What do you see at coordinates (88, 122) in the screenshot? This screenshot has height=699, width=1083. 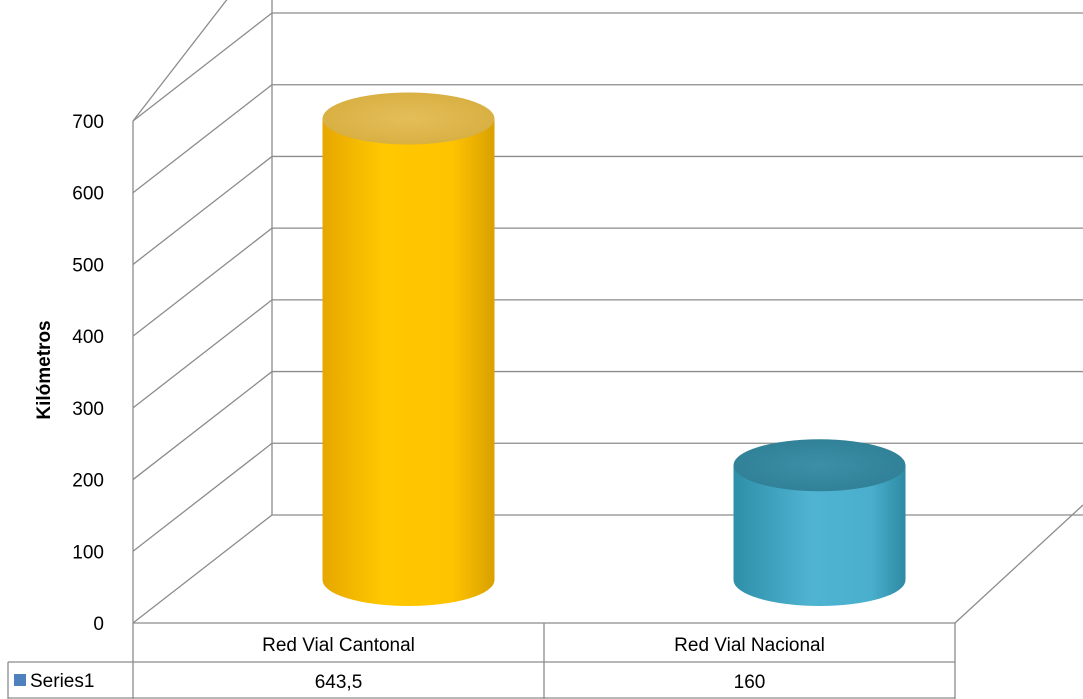 I see `y-tick-label: 700` at bounding box center [88, 122].